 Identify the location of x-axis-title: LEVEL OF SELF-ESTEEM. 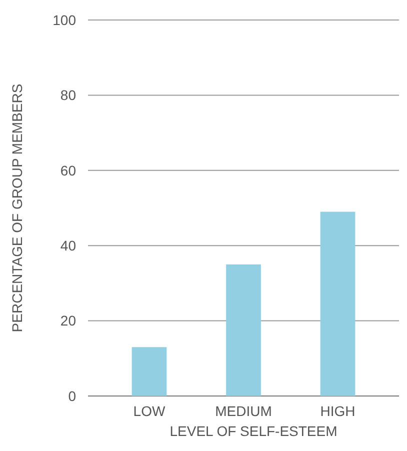
(254, 431).